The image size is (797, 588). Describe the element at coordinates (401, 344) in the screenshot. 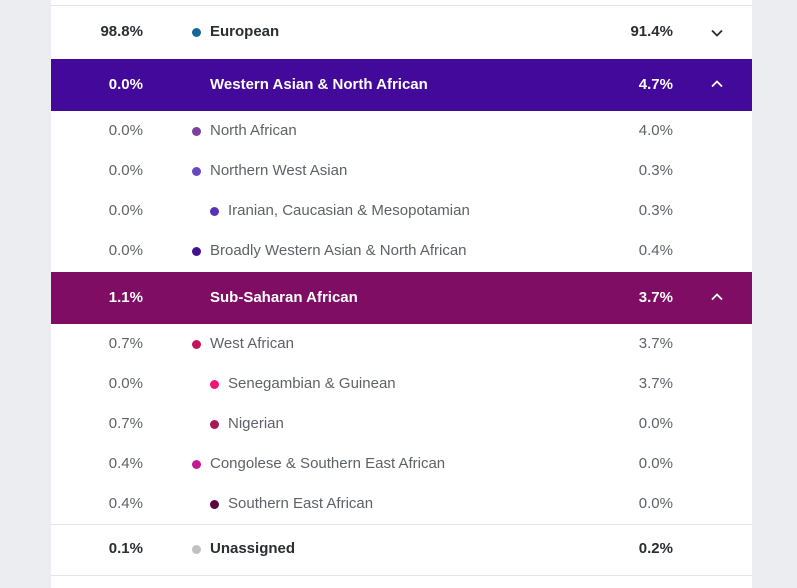

I see `row-west-african: 0.7% West African 3.7%` at that location.